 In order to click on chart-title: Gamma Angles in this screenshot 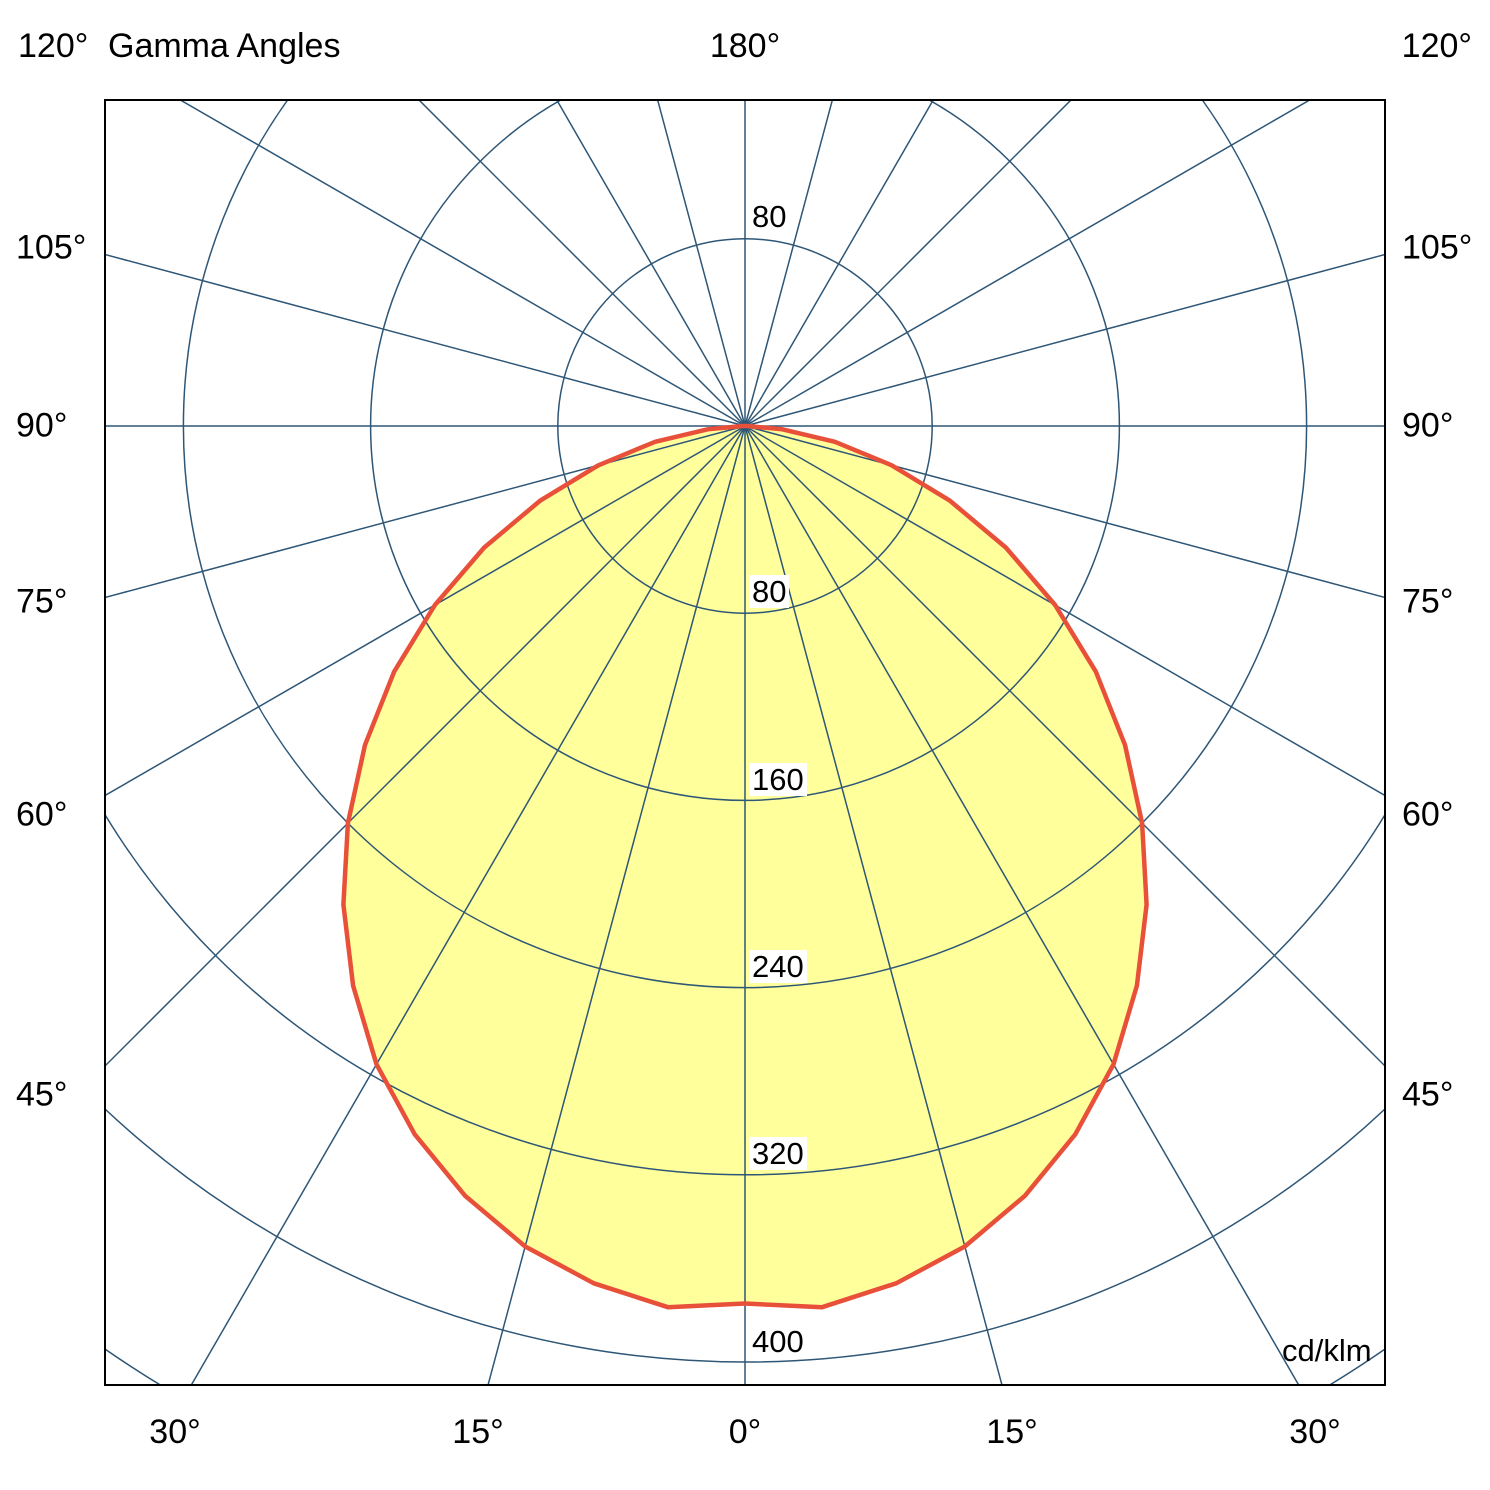, I will do `click(224, 46)`.